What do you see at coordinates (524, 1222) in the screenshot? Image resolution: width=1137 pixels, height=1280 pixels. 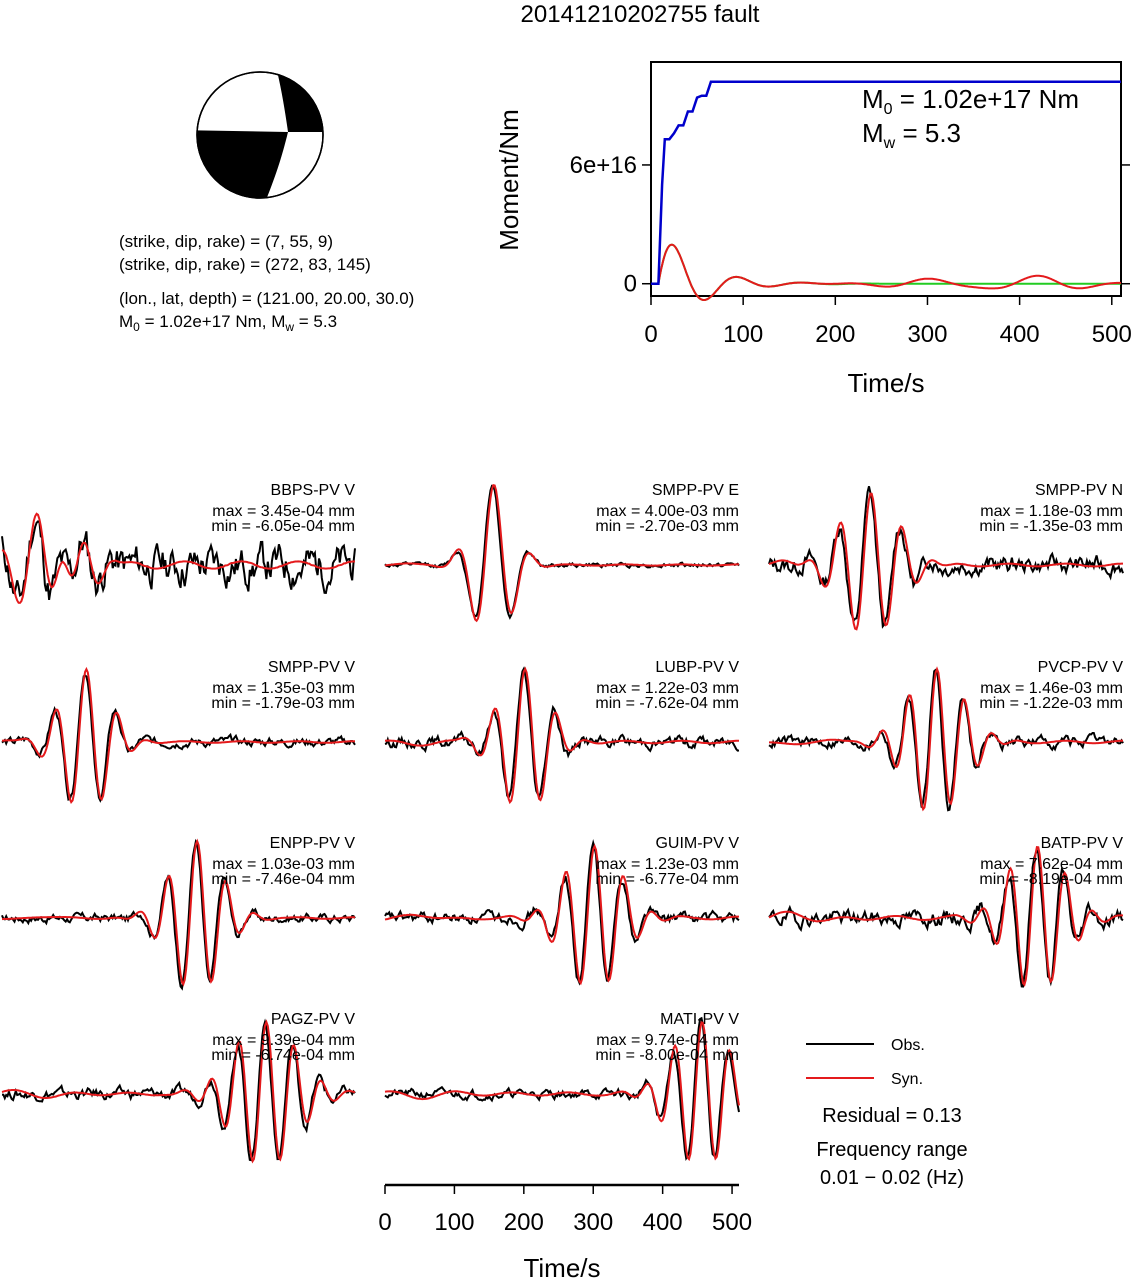 I see `waveform-xtick-label: 200` at bounding box center [524, 1222].